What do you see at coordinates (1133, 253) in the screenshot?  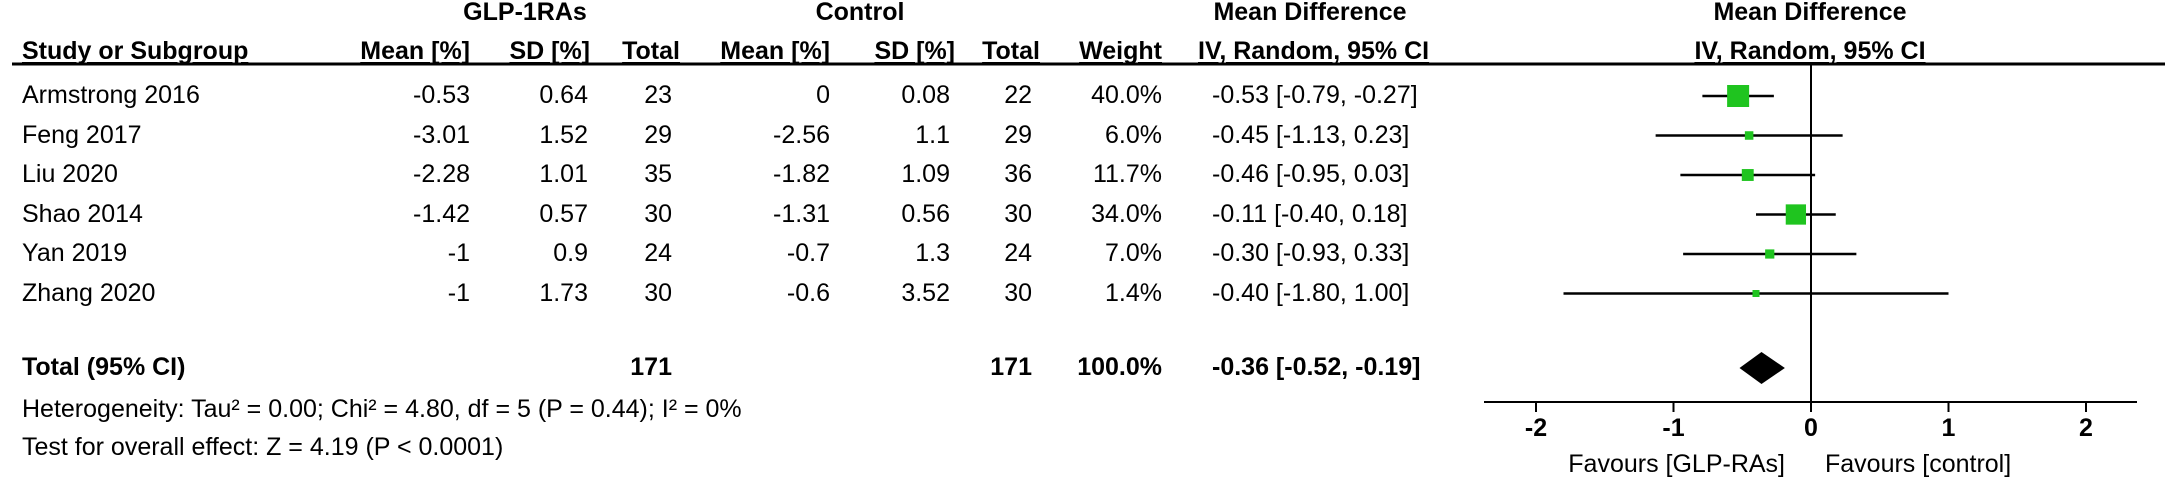 I see `row-weight: 7.0%` at bounding box center [1133, 253].